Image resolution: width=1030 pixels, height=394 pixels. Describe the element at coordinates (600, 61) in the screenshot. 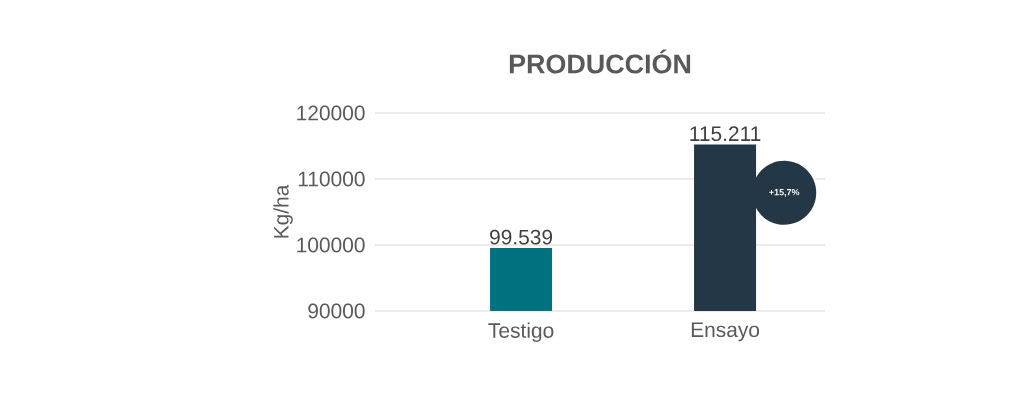

I see `chart-title: PRODUCCIÓN` at that location.